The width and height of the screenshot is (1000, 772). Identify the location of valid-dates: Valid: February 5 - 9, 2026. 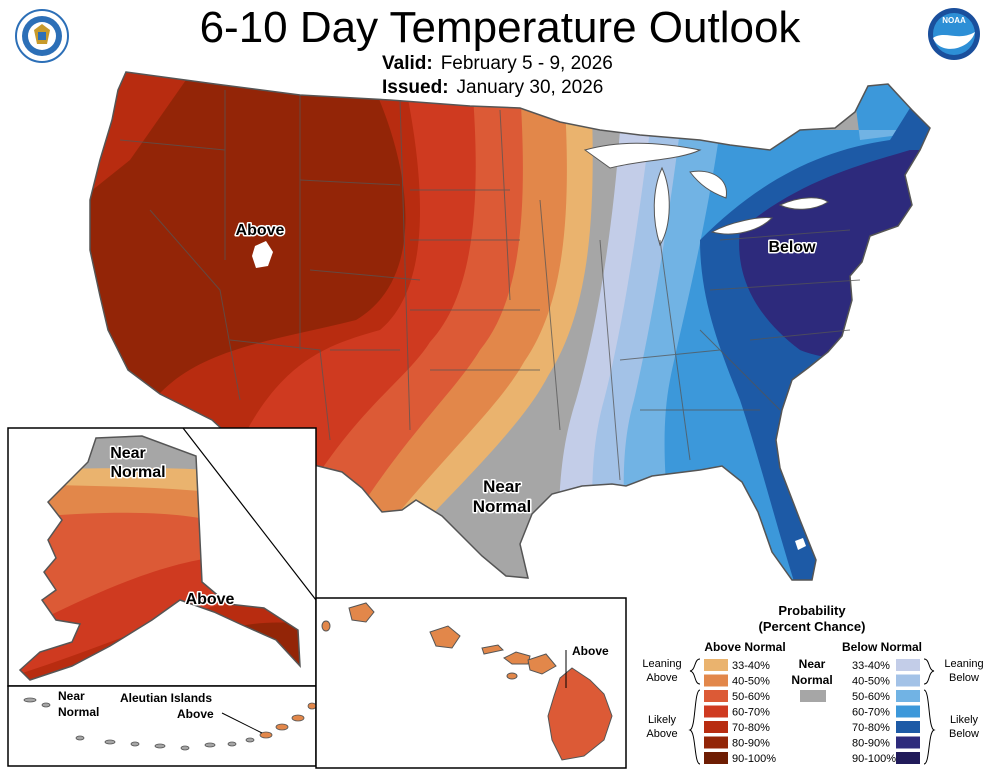
(497, 64).